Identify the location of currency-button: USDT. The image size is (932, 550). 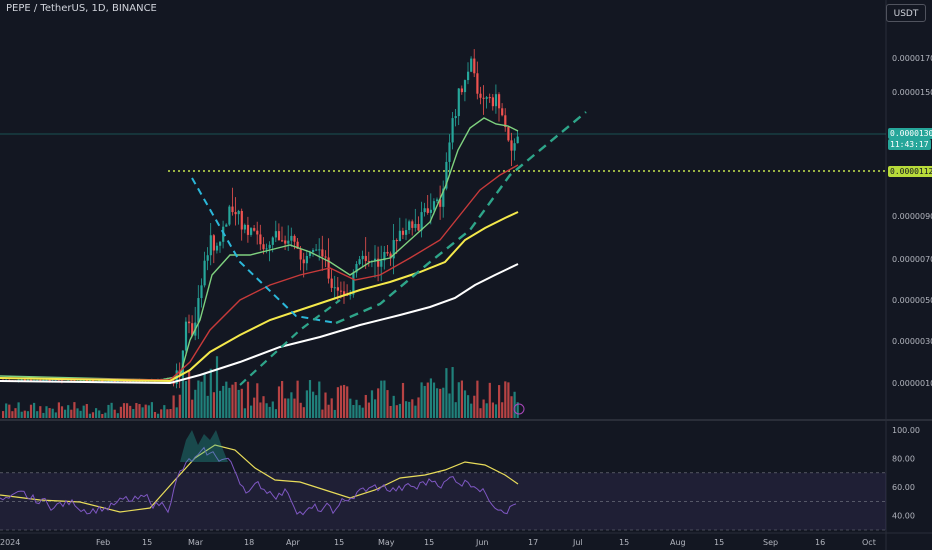
(906, 13).